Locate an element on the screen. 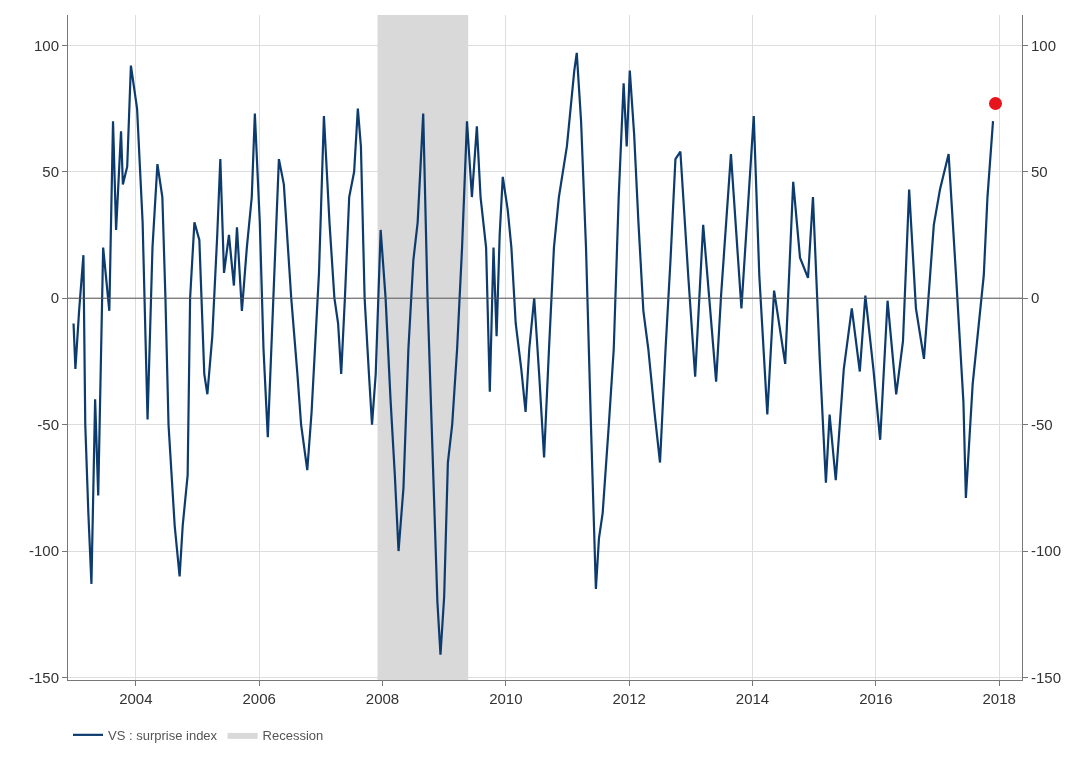 This screenshot has width=1090, height=762. y2-tick-label: -150 is located at coordinates (1046, 677).